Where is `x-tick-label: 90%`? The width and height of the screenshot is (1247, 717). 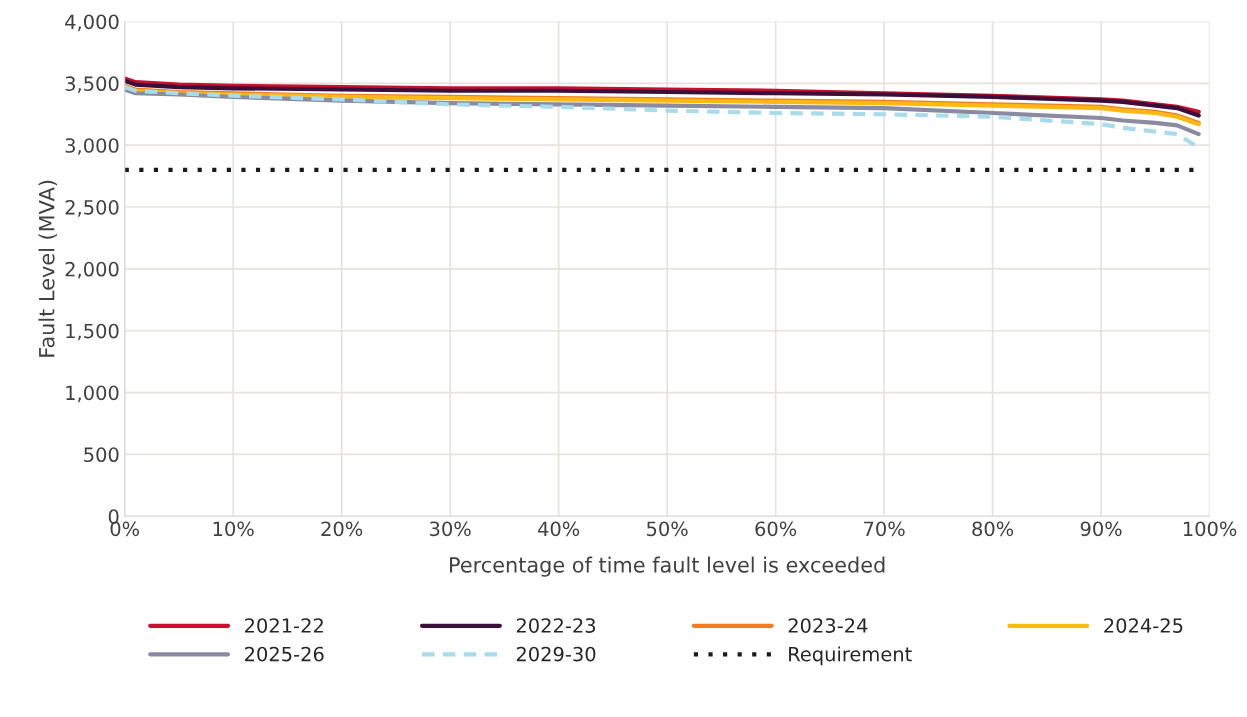
x-tick-label: 90% is located at coordinates (1101, 529).